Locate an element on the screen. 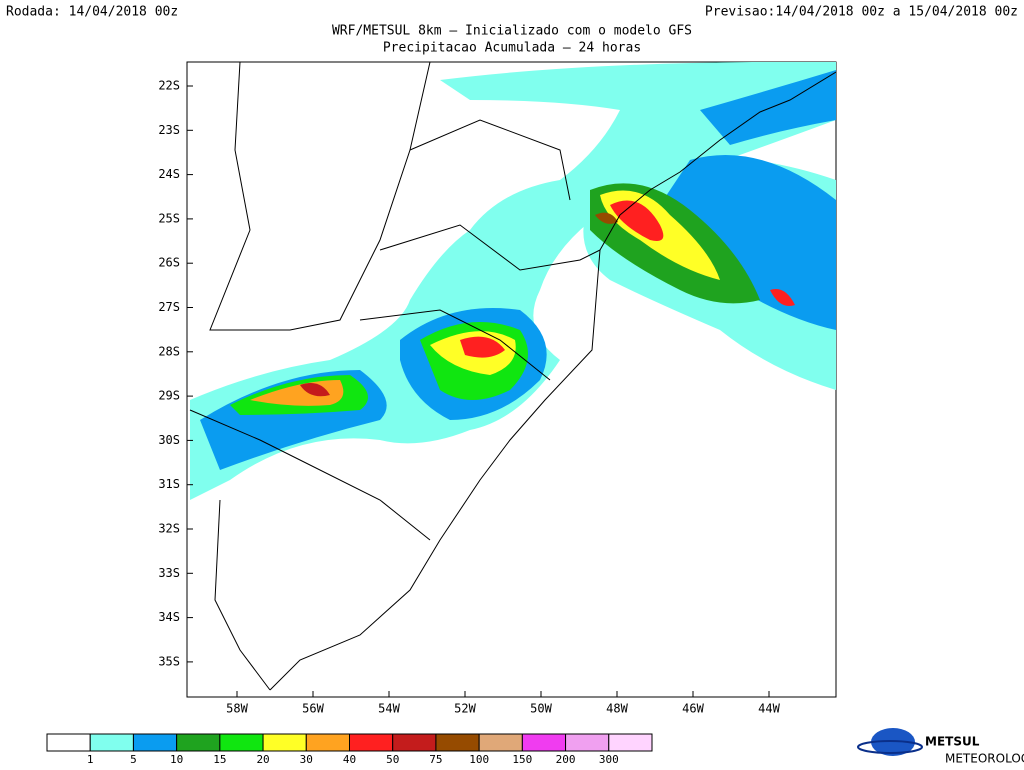 This screenshot has height=770, width=1024. colorbar-label: 1 is located at coordinates (90, 759).